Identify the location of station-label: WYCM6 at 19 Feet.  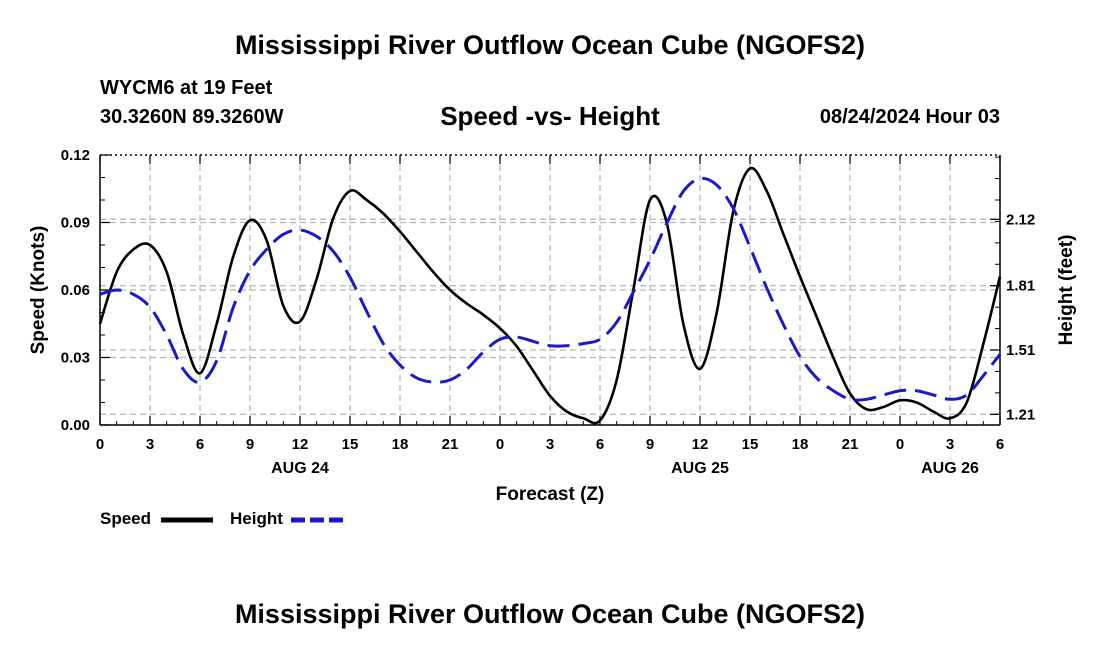
(186, 88).